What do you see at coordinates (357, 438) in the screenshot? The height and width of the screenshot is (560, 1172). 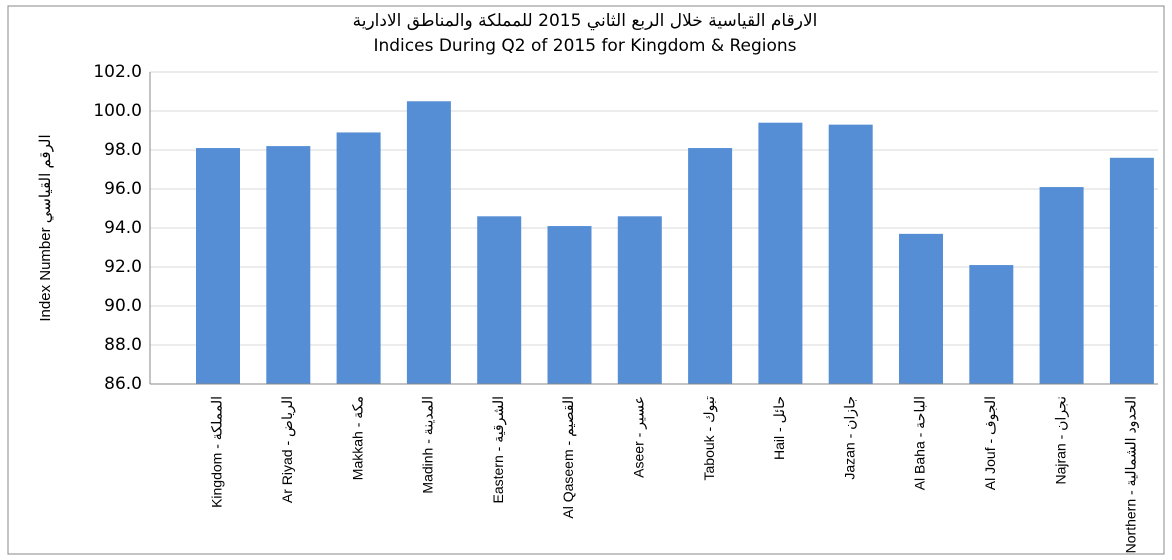 I see `x-tick-label: Makkah - مكة` at bounding box center [357, 438].